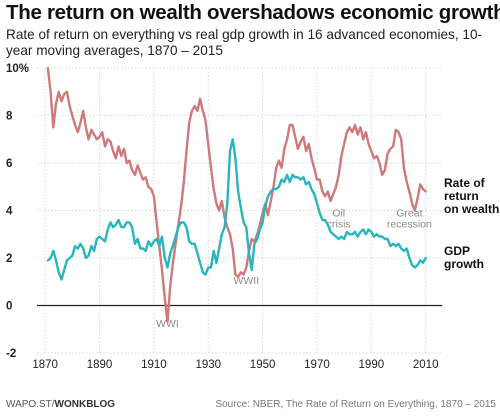 The width and height of the screenshot is (500, 417). I want to click on x-tick-label: 1970, so click(317, 365).